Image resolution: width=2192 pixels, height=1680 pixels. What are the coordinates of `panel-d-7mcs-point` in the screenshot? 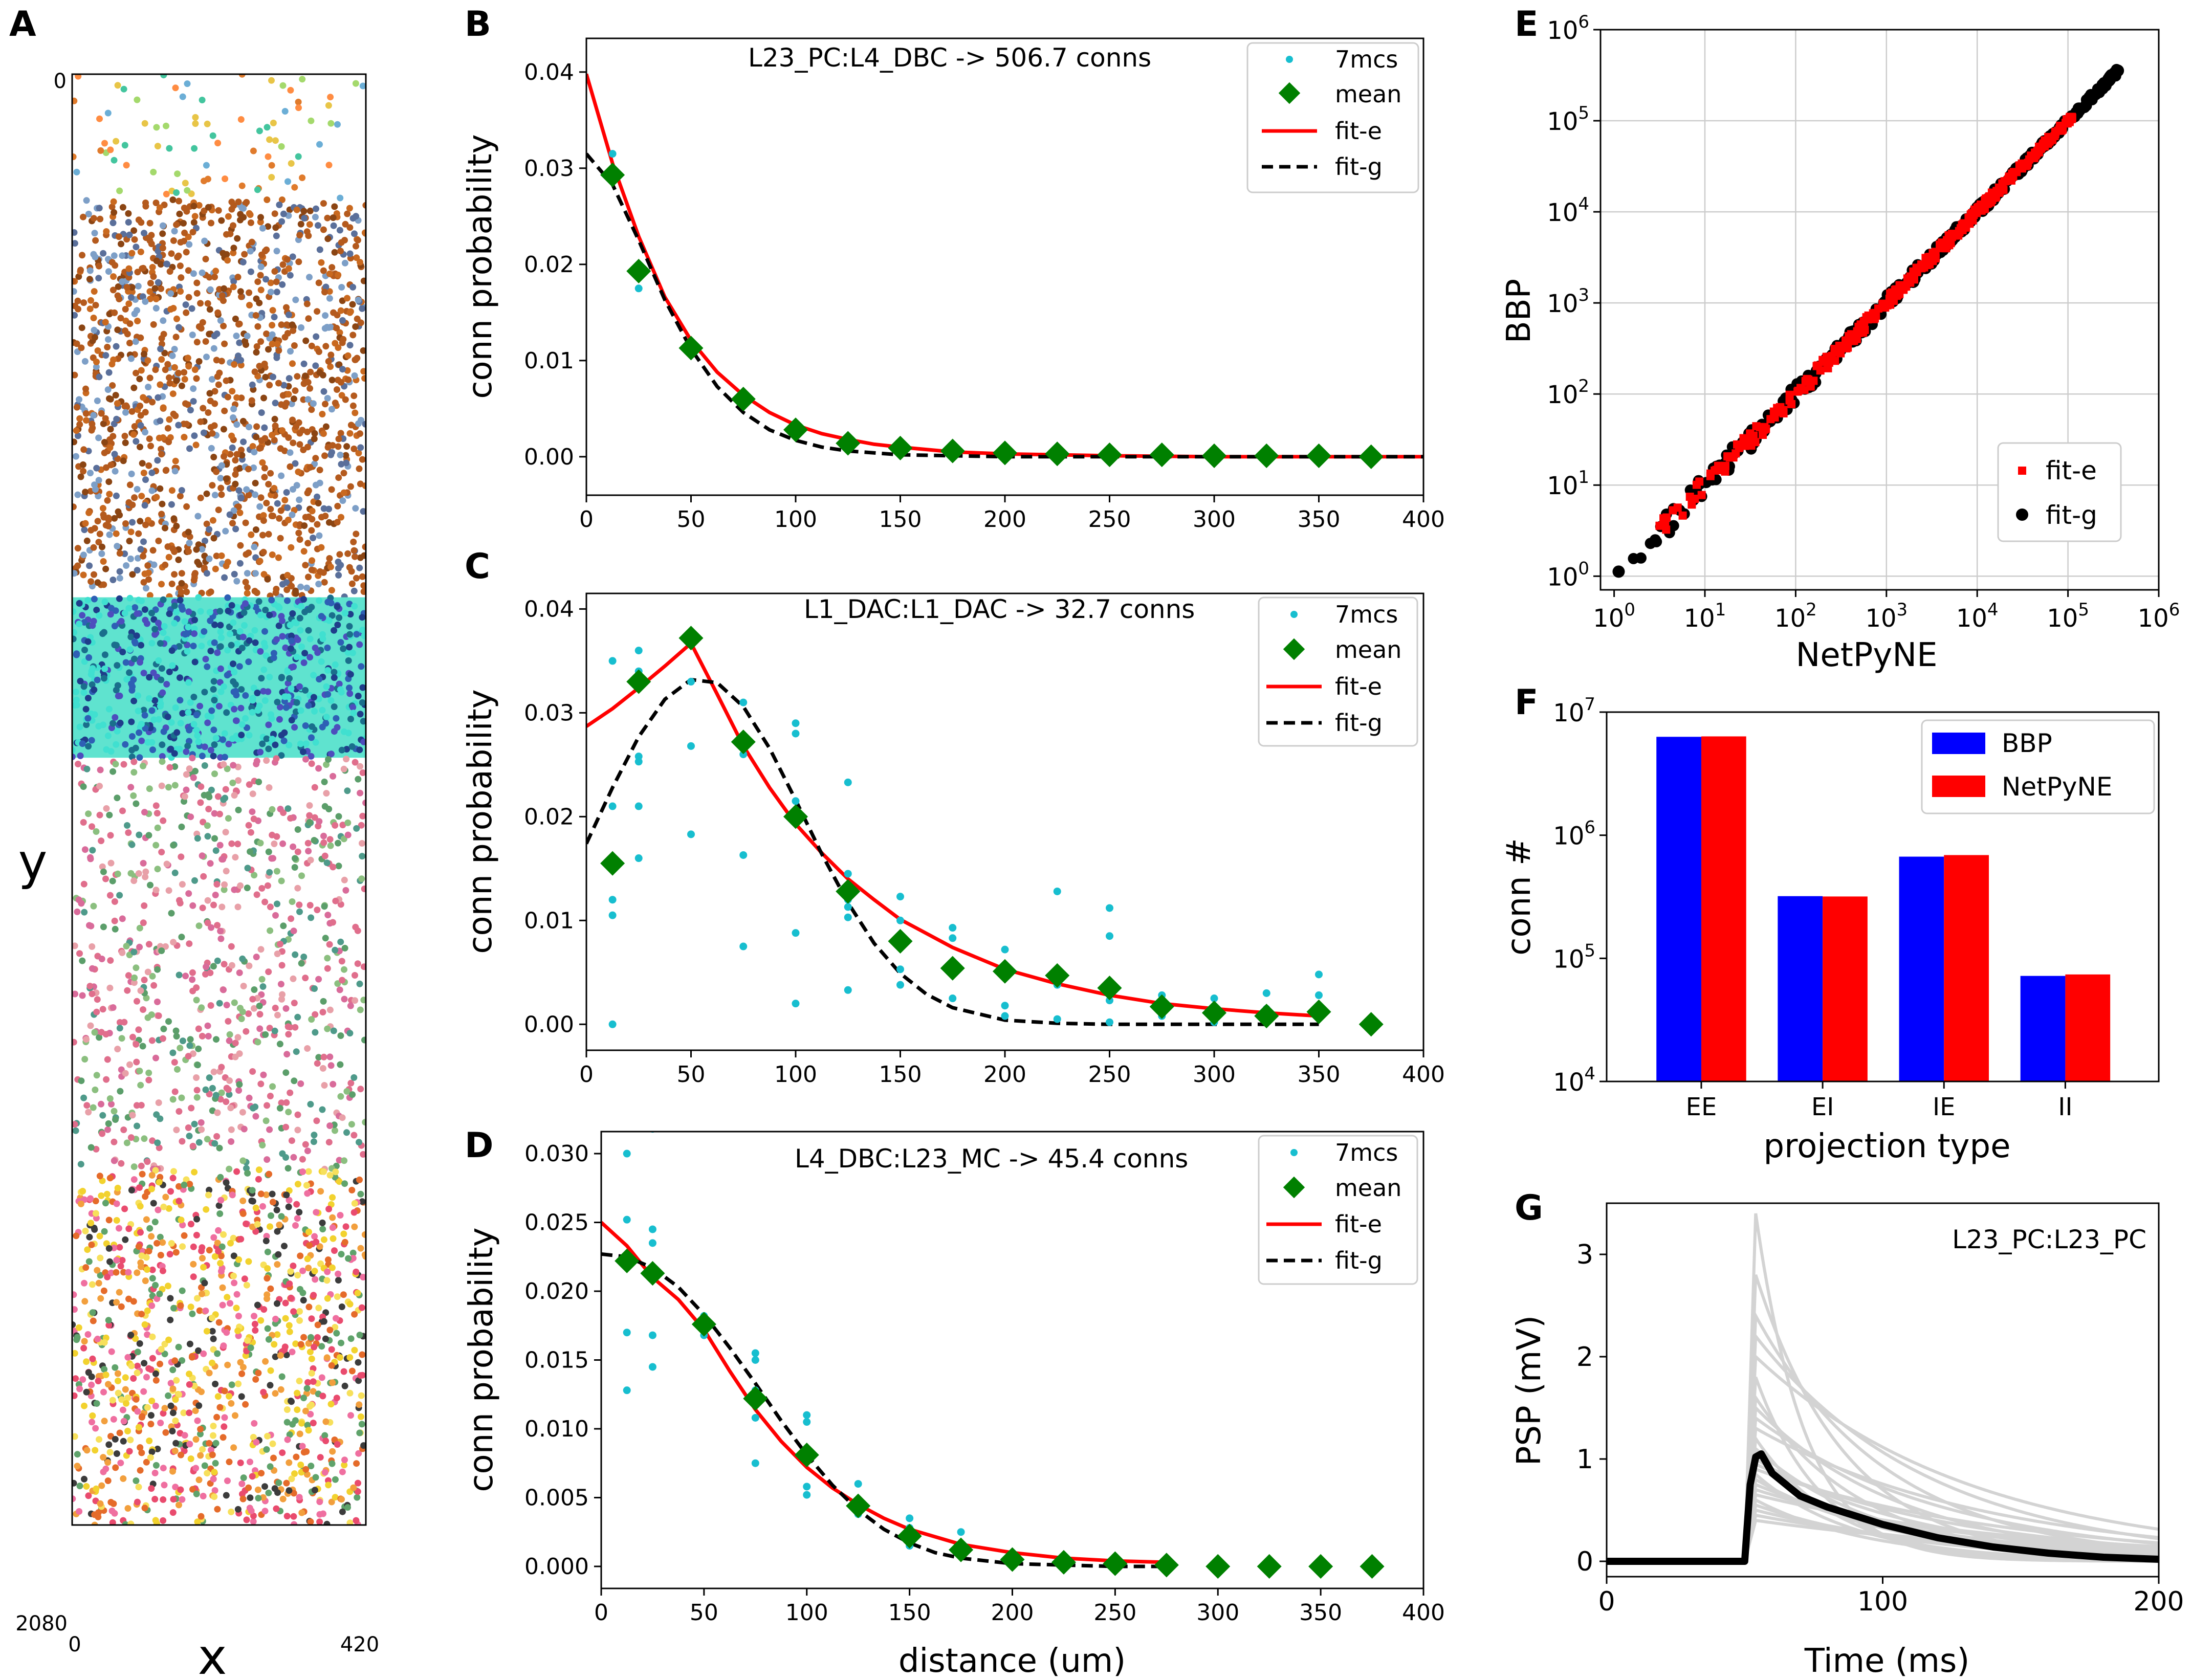 It's located at (755, 1463).